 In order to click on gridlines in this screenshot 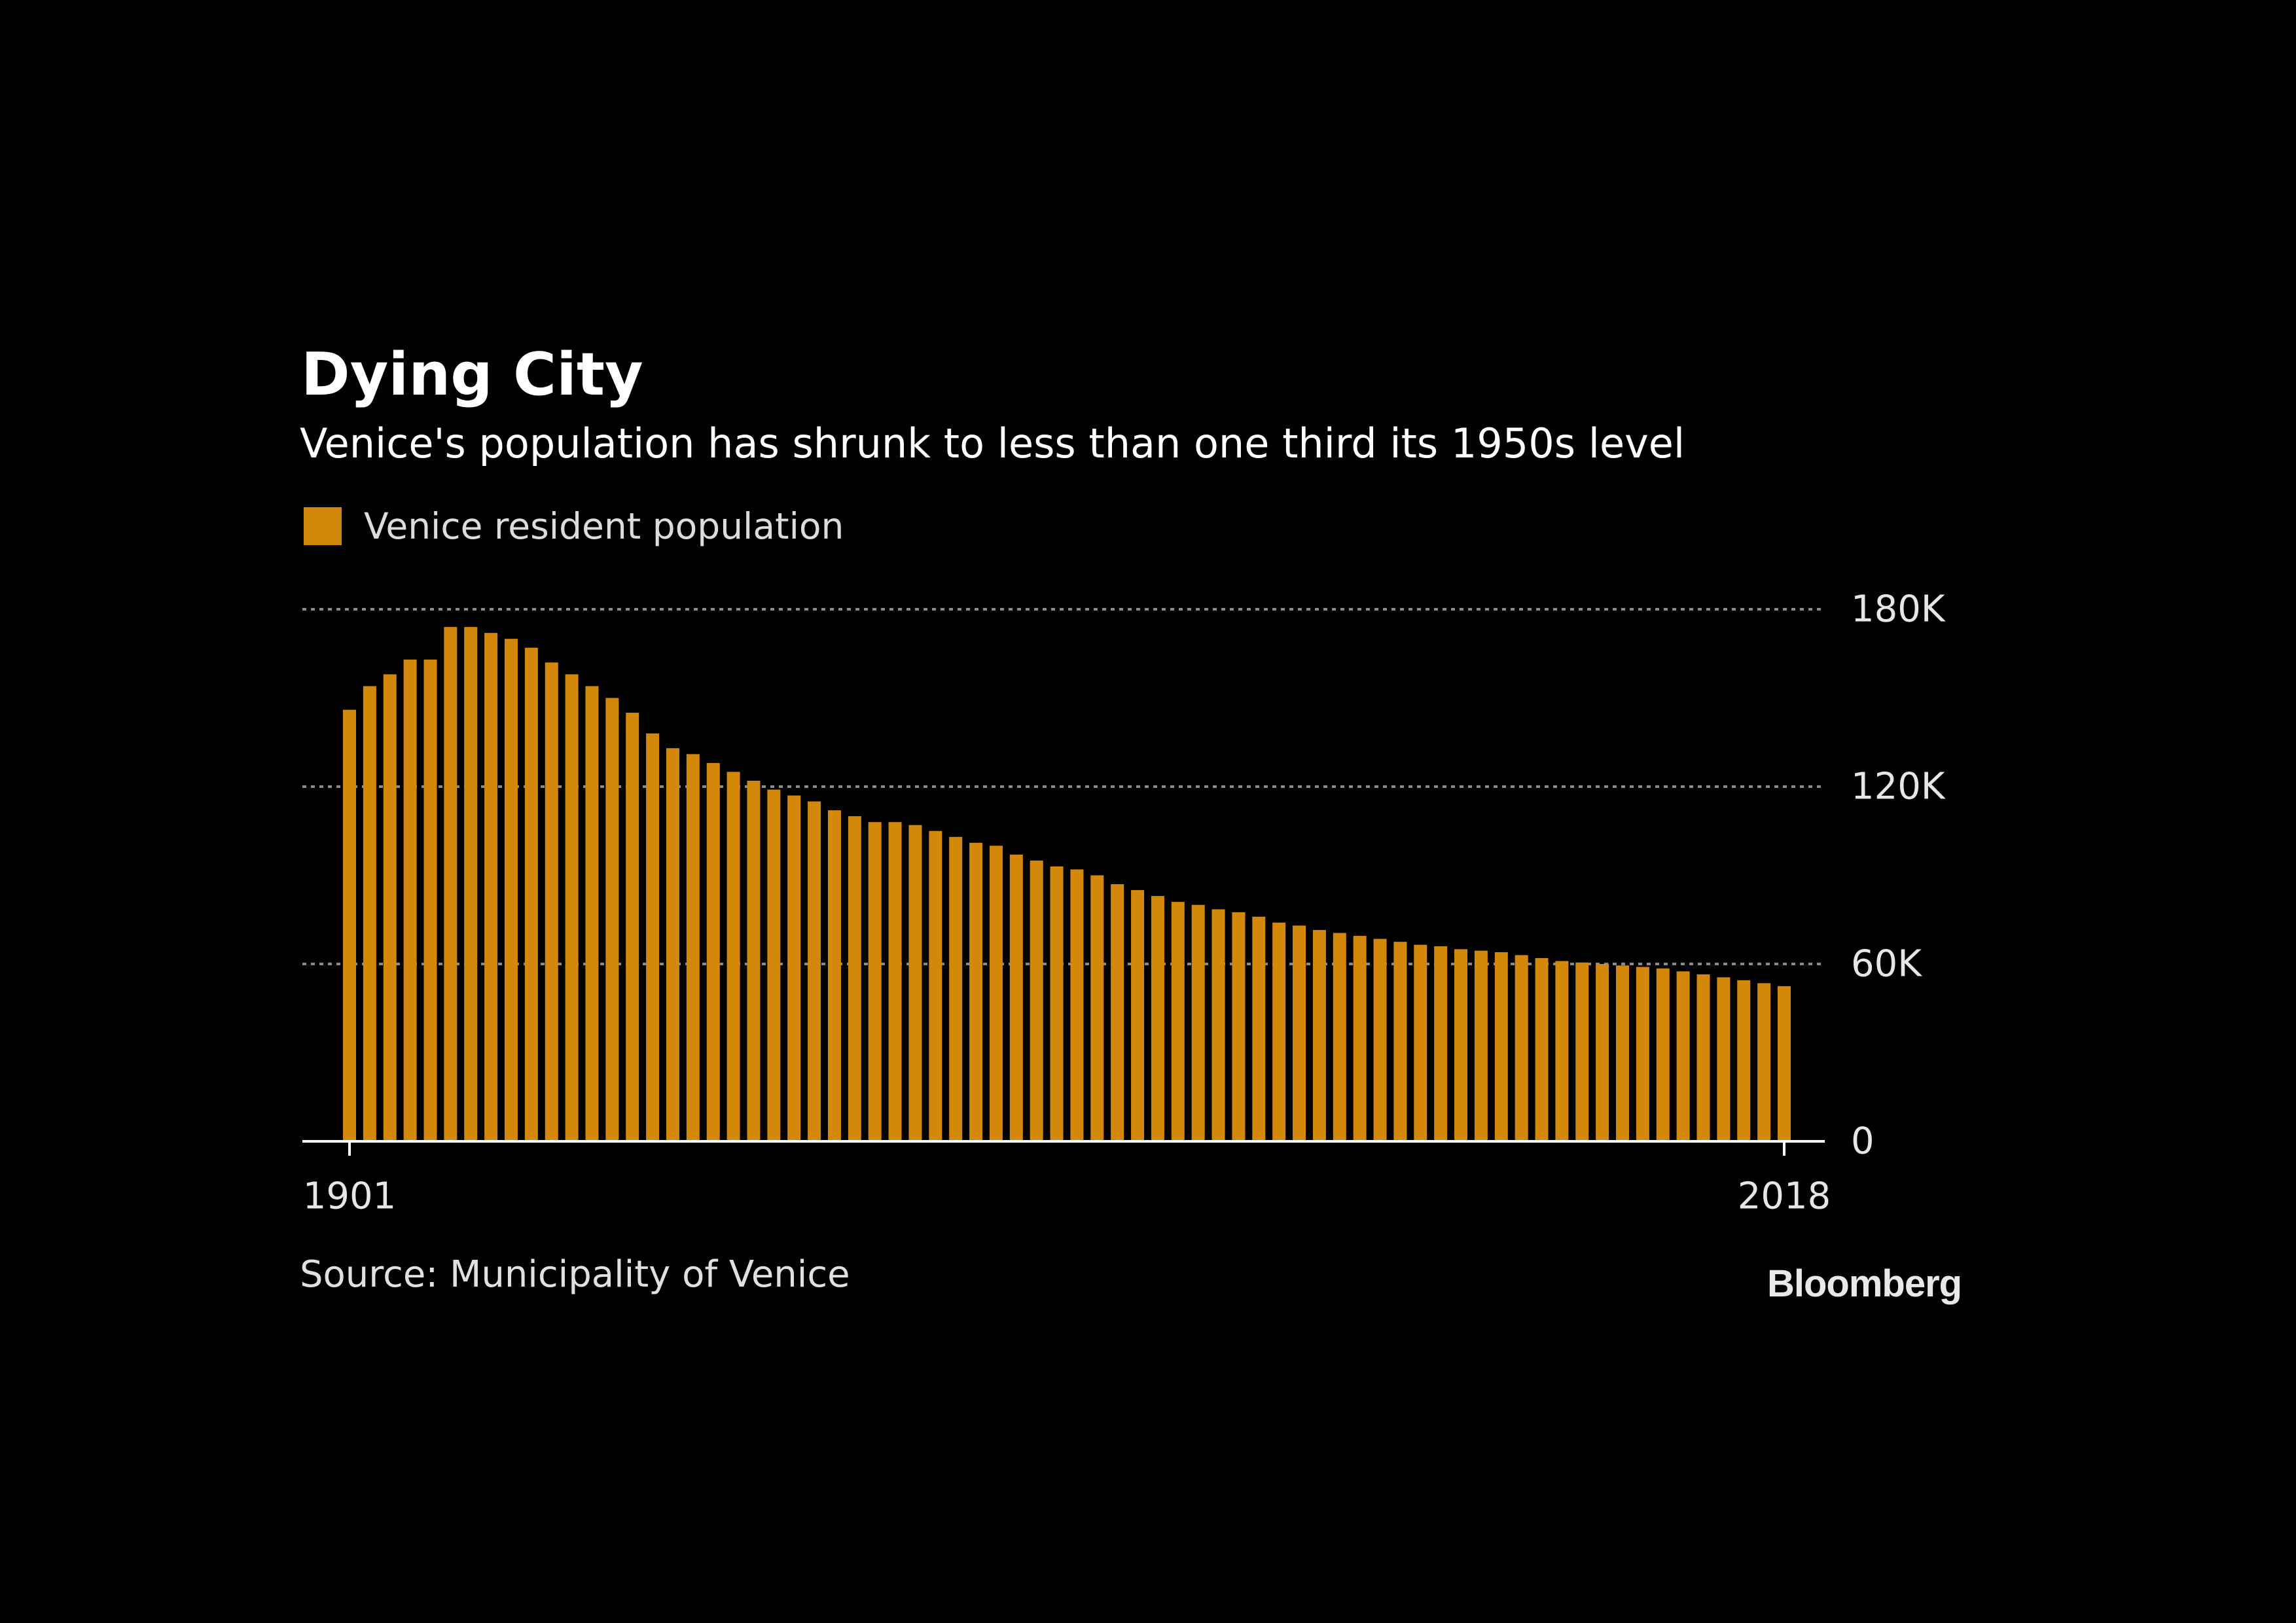, I will do `click(1063, 786)`.